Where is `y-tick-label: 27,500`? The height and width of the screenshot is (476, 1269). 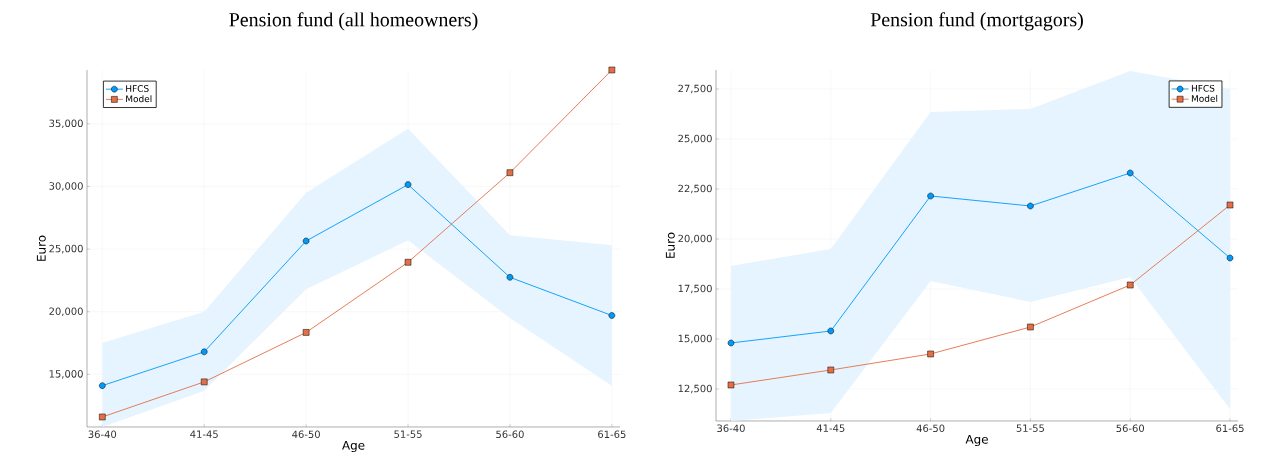 y-tick-label: 27,500 is located at coordinates (695, 89).